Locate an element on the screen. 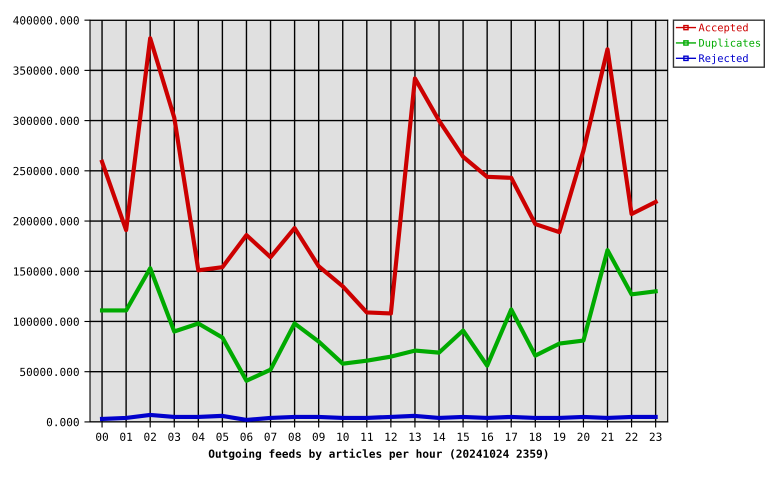 Image resolution: width=780 pixels, height=480 pixels. x-tick-label: 00 is located at coordinates (102, 436).